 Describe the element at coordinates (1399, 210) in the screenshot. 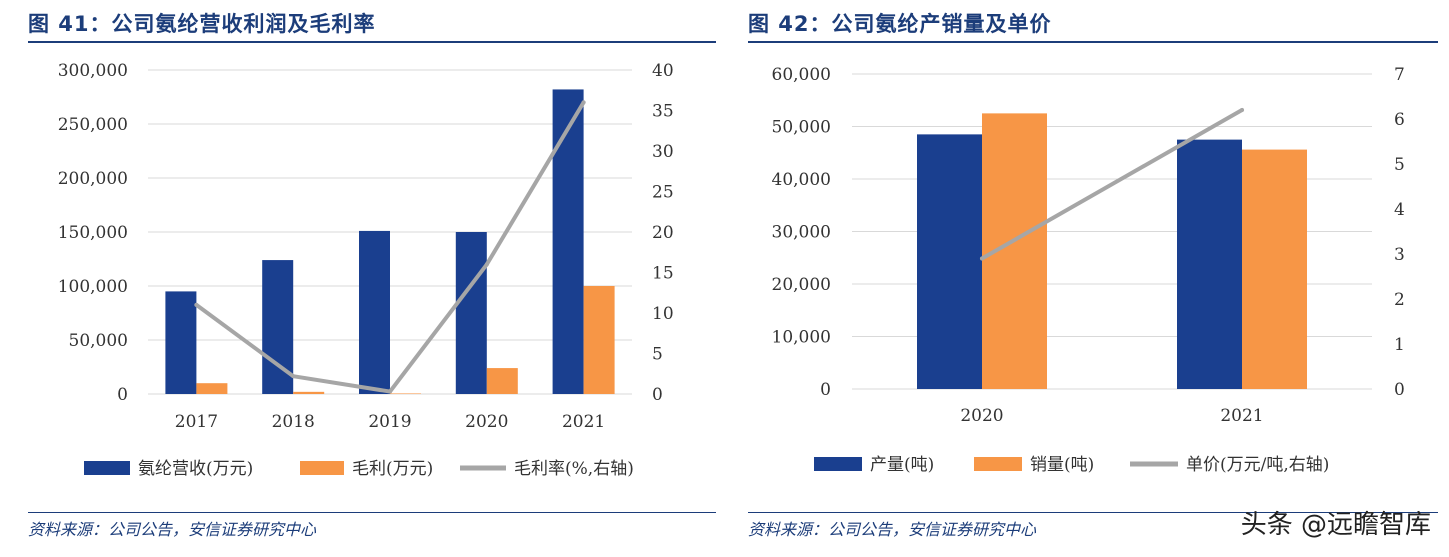

I see `y2-tick-label: 4` at that location.